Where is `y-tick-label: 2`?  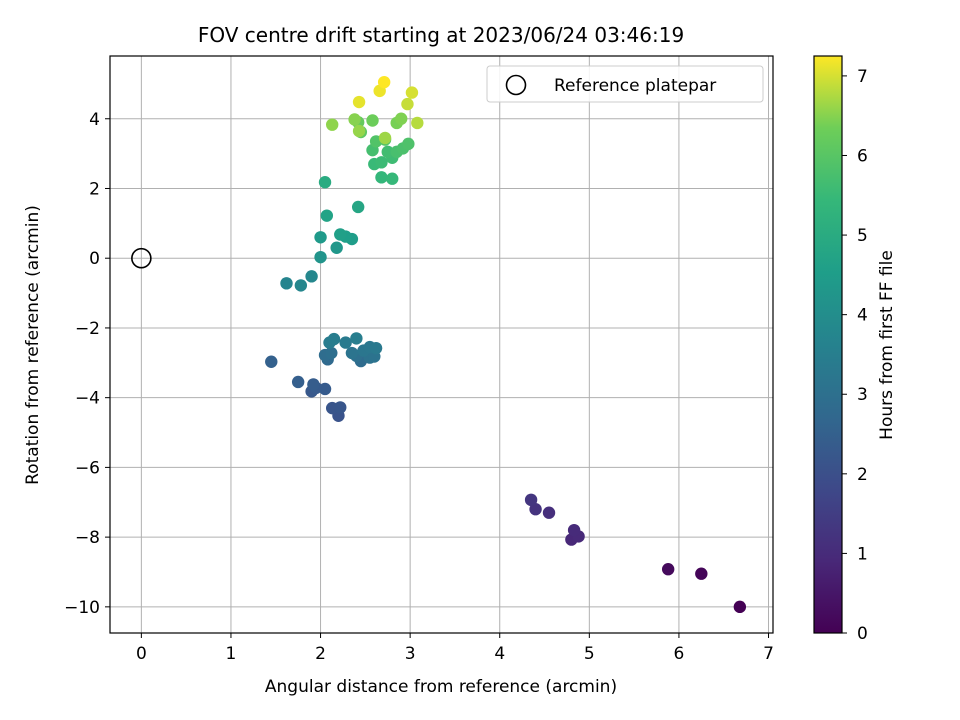 y-tick-label: 2 is located at coordinates (94, 189).